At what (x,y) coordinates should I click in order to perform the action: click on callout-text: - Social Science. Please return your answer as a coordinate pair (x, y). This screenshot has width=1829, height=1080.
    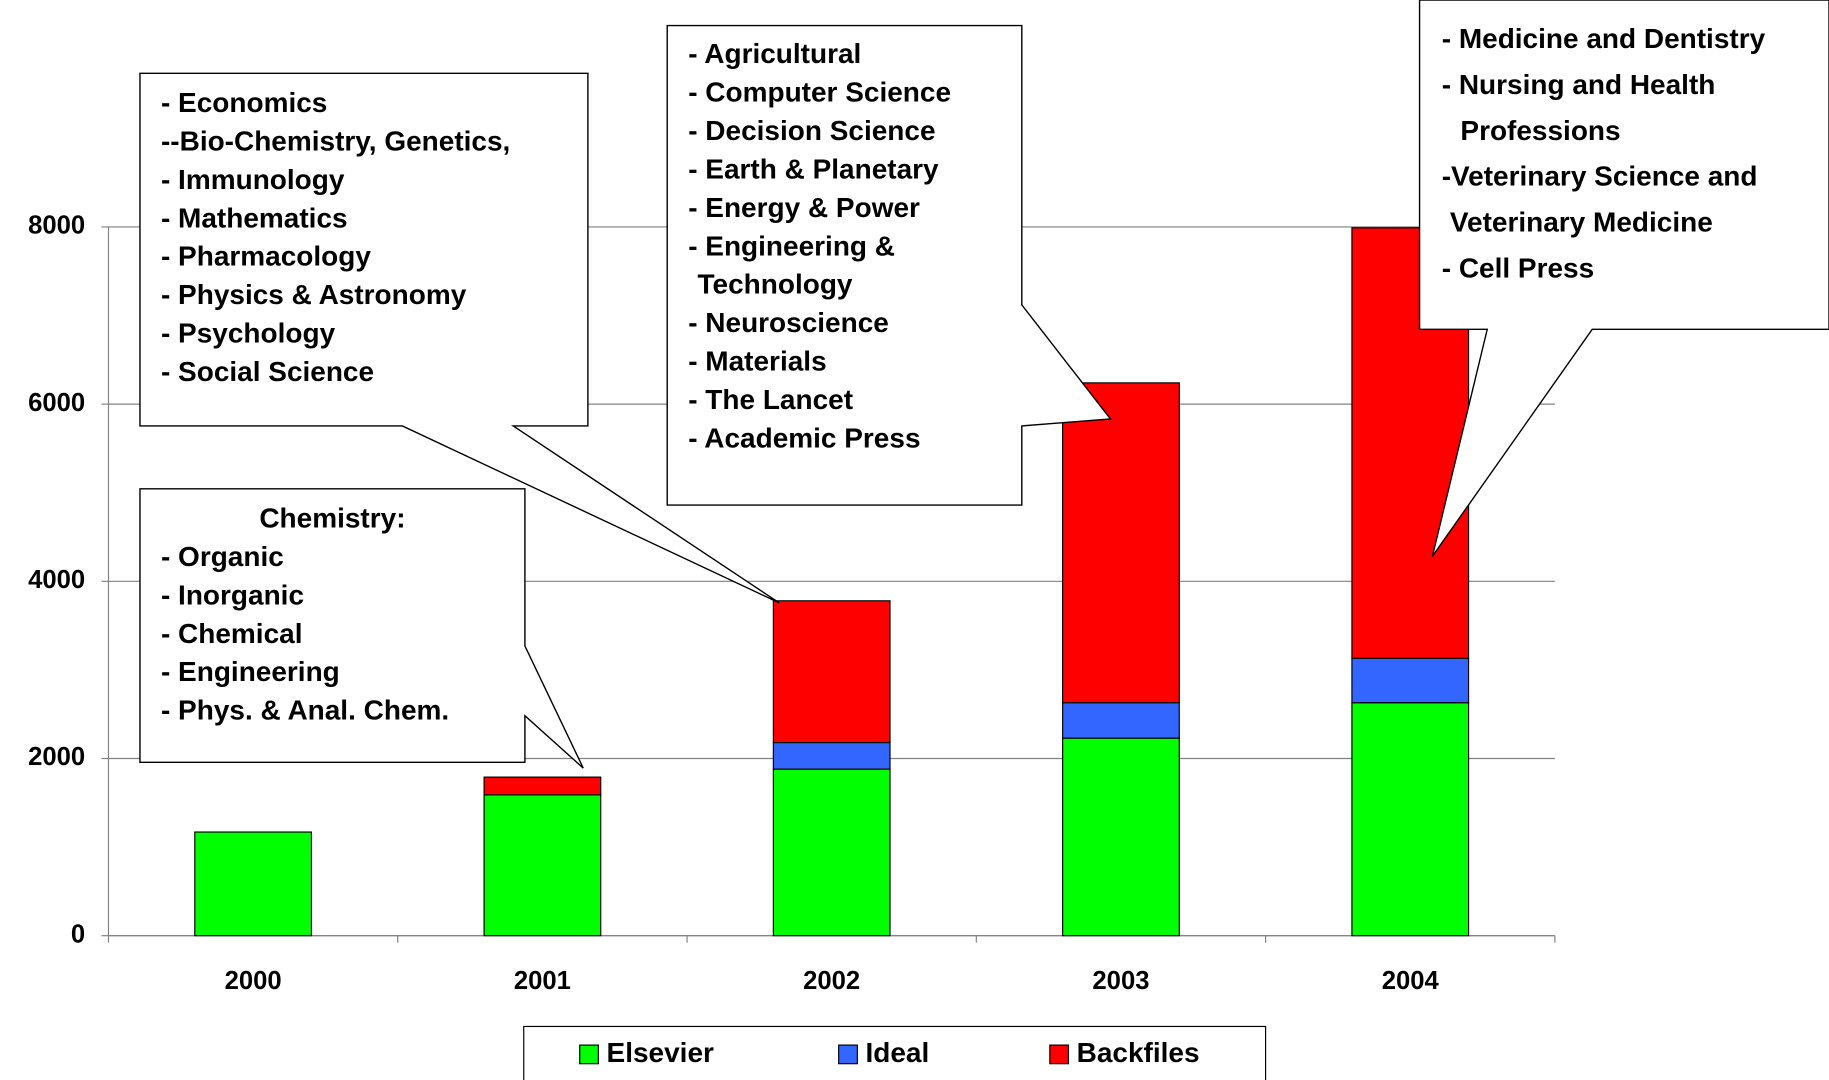
    Looking at the image, I should click on (267, 371).